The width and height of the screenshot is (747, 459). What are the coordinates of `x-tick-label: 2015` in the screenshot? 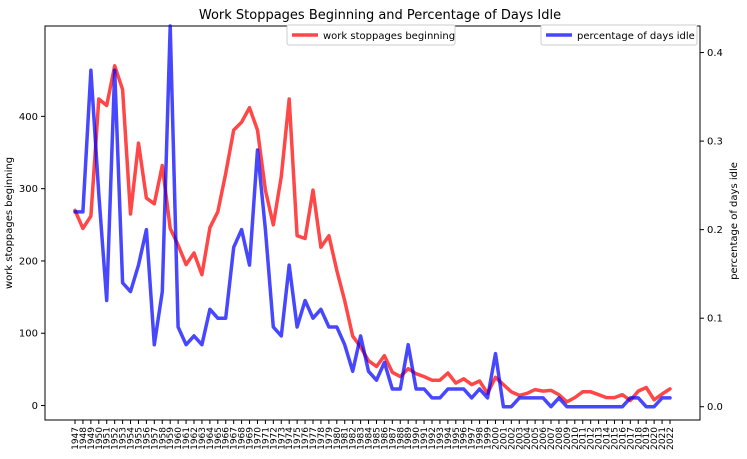 It's located at (615, 438).